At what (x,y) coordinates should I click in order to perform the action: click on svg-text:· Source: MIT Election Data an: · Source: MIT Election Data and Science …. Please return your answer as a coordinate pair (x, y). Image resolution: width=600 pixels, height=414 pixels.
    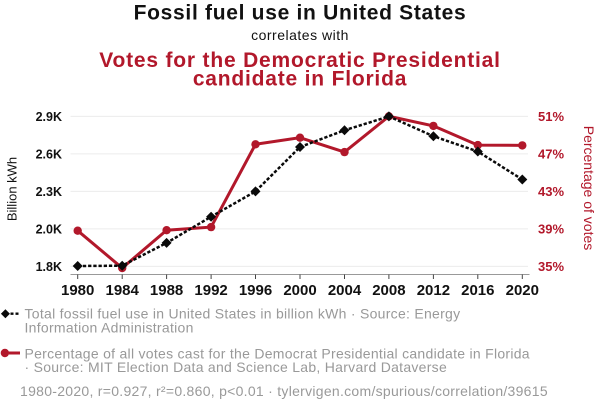
    Looking at the image, I should click on (236, 367).